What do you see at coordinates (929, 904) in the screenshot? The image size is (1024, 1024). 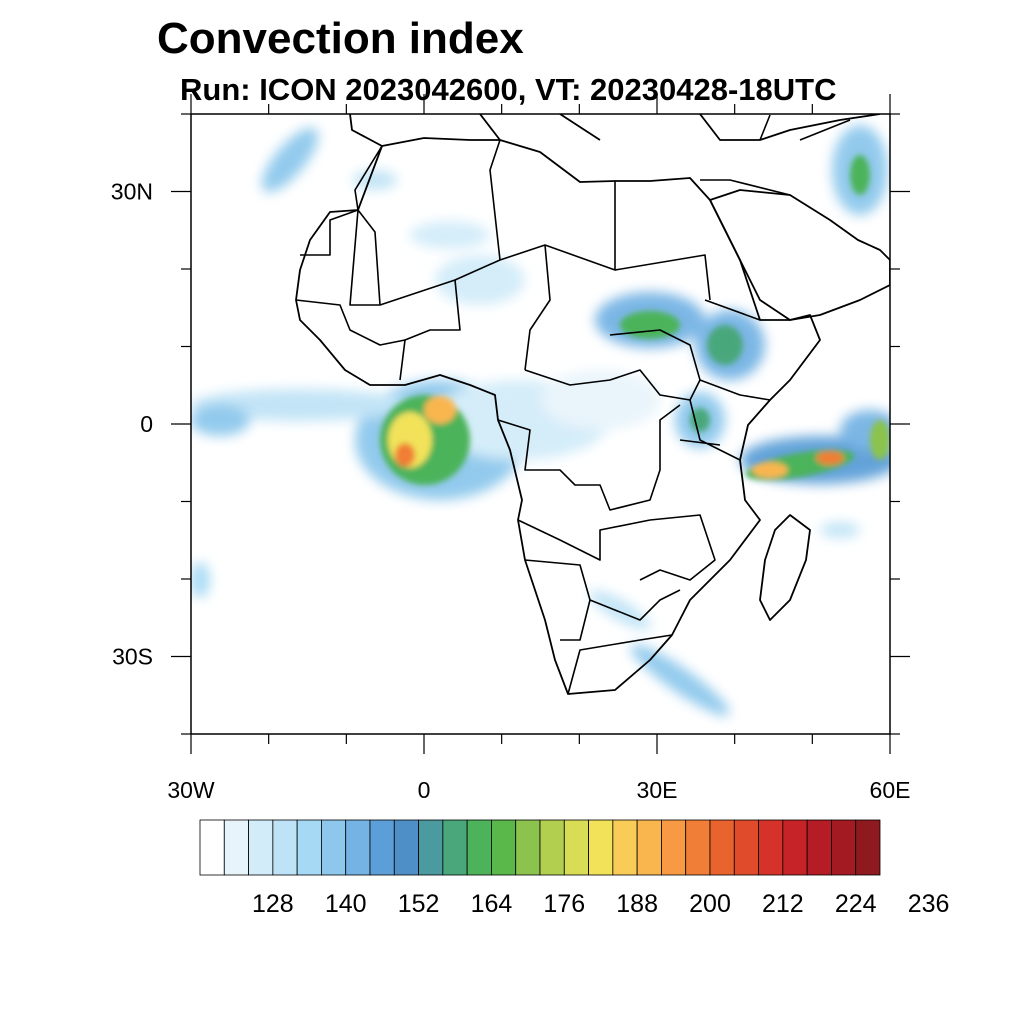 I see `colorbar-label: 236` at bounding box center [929, 904].